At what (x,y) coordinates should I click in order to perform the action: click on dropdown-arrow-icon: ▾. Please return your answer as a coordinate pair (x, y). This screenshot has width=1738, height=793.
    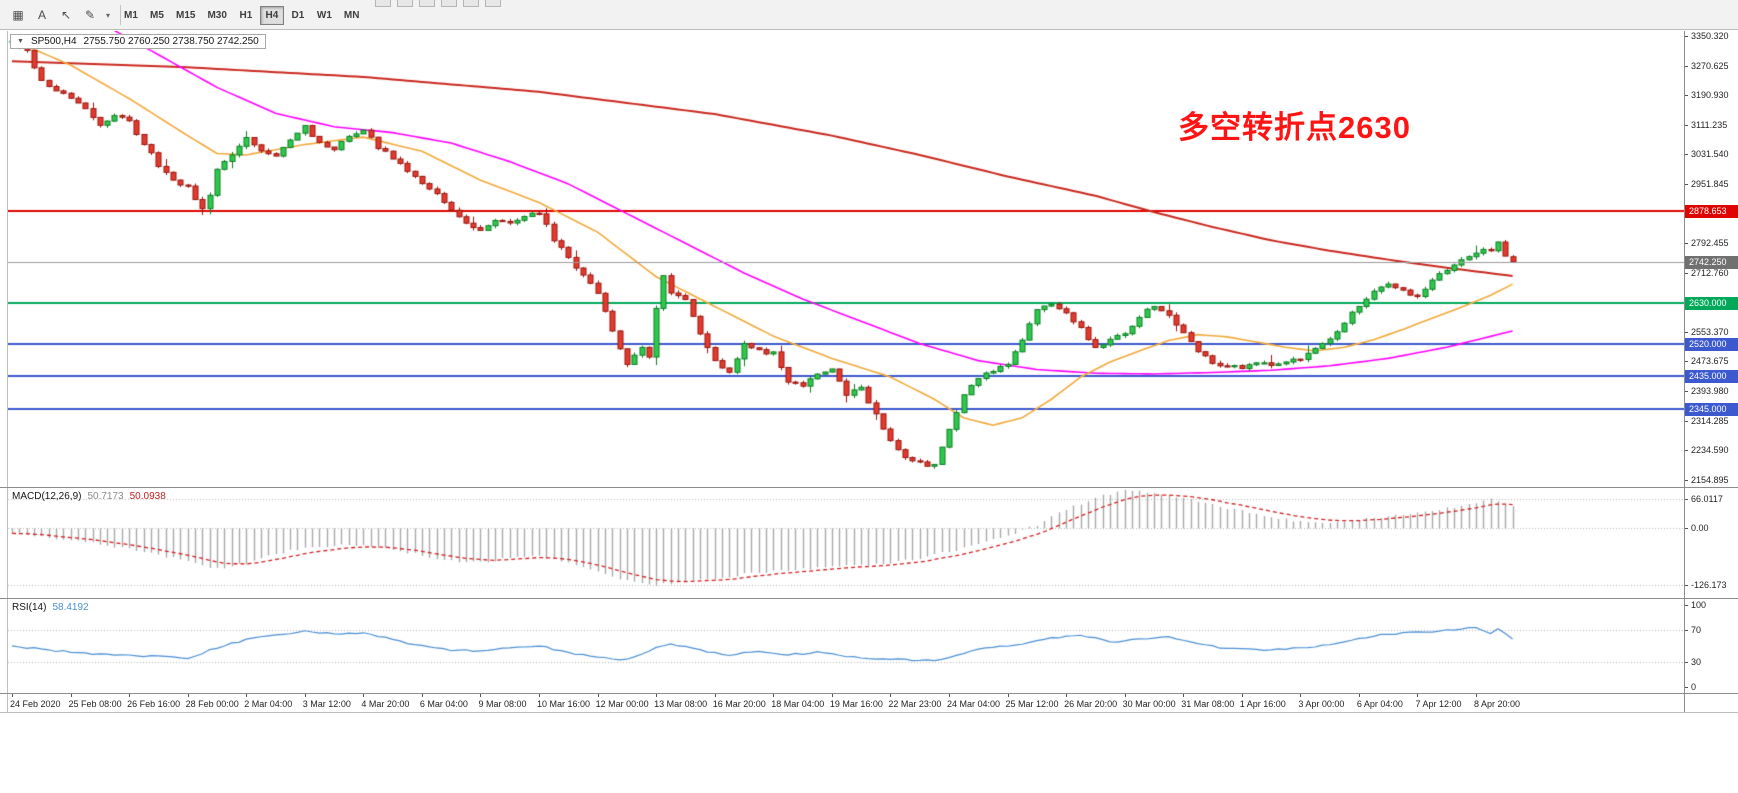
    Looking at the image, I should click on (107, 15).